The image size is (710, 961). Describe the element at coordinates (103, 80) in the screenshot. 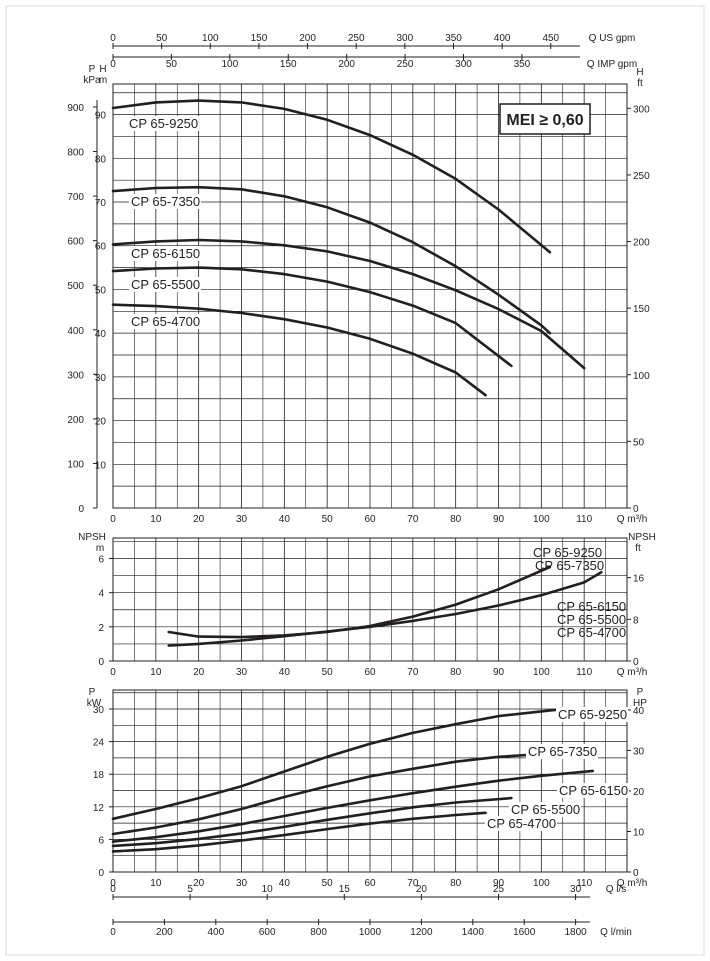

I see `head-m-axis-unit: m` at that location.